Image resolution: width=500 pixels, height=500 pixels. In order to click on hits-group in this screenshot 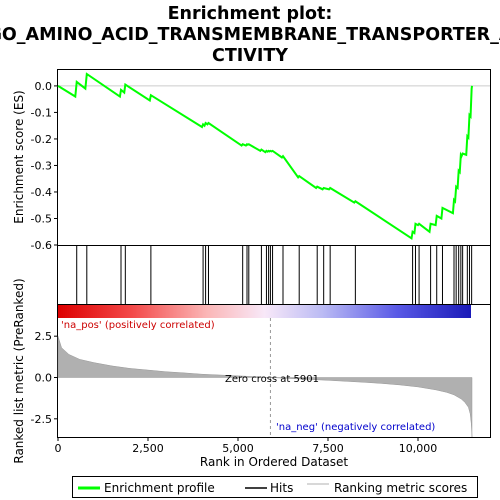, I will do `click(274, 275)`.